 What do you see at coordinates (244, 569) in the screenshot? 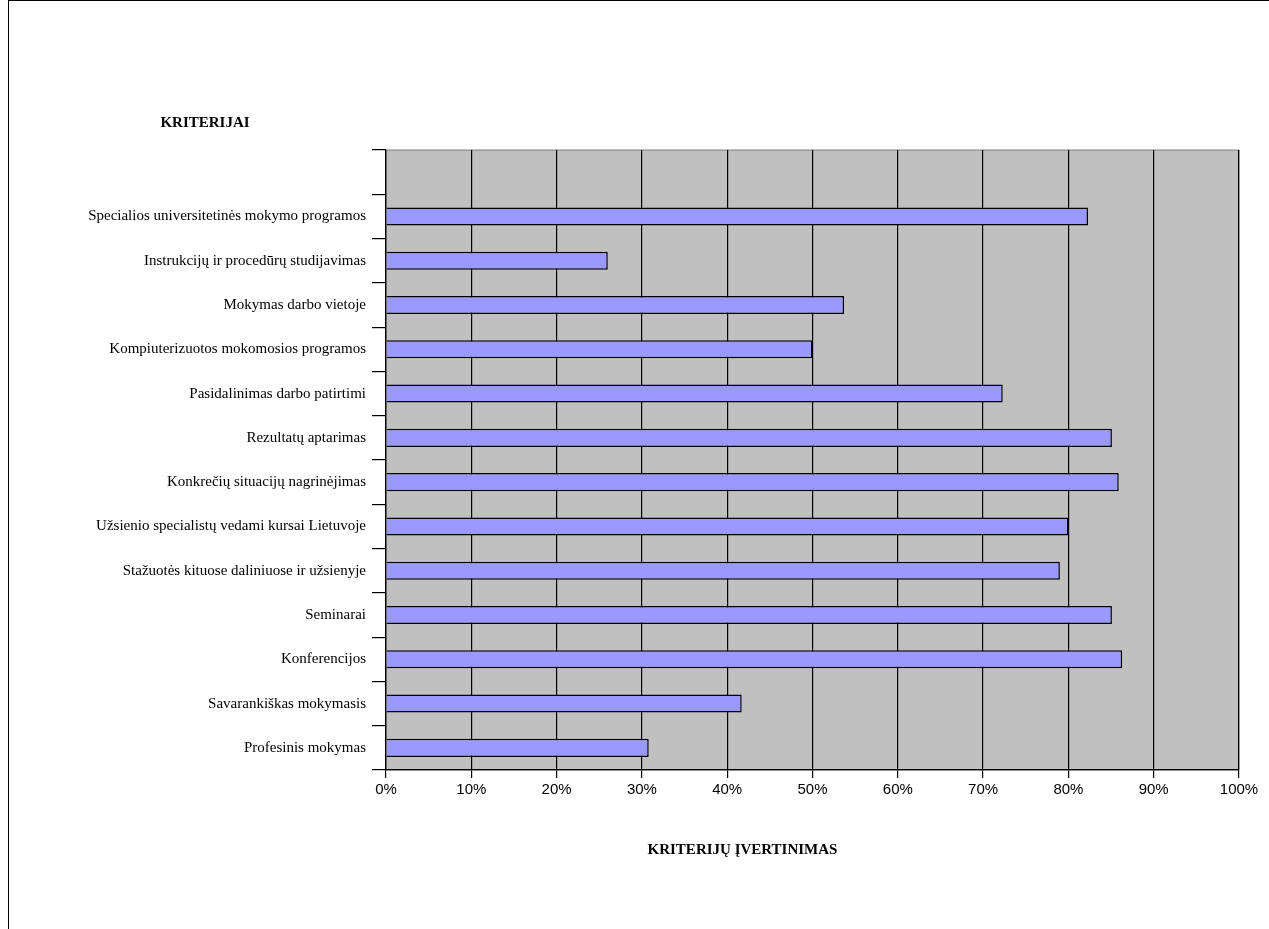
I see `y-tick-label: Stažuotės kituose daliniuose ir užsienyje` at bounding box center [244, 569].